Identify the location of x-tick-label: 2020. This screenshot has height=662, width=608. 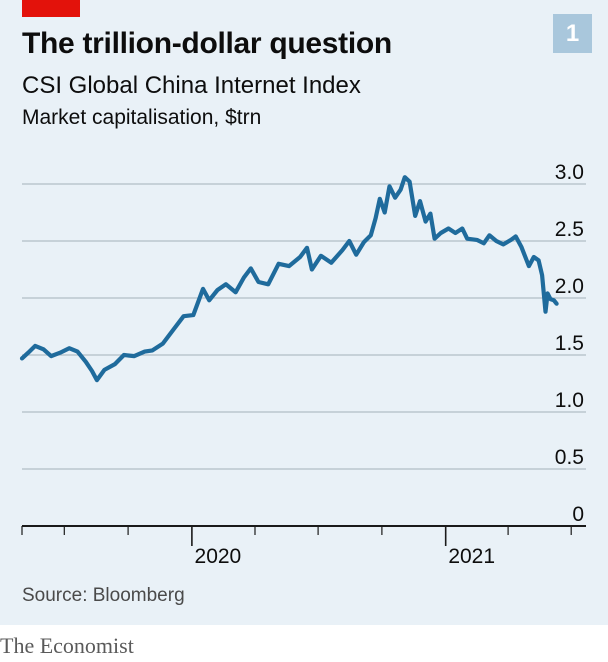
(218, 556).